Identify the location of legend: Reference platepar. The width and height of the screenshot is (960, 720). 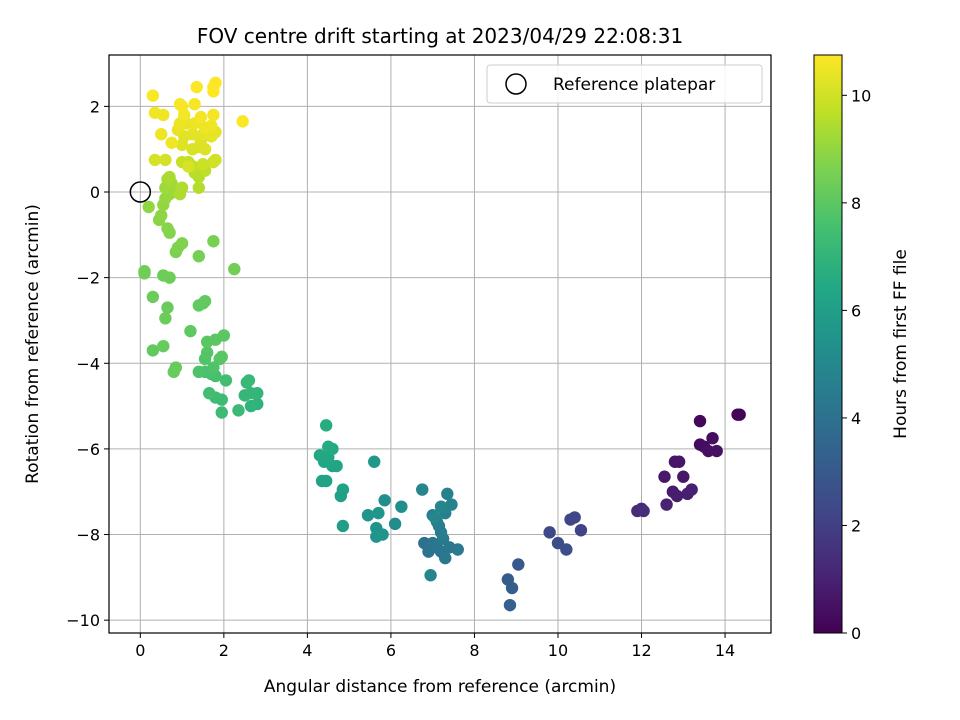
(624, 84).